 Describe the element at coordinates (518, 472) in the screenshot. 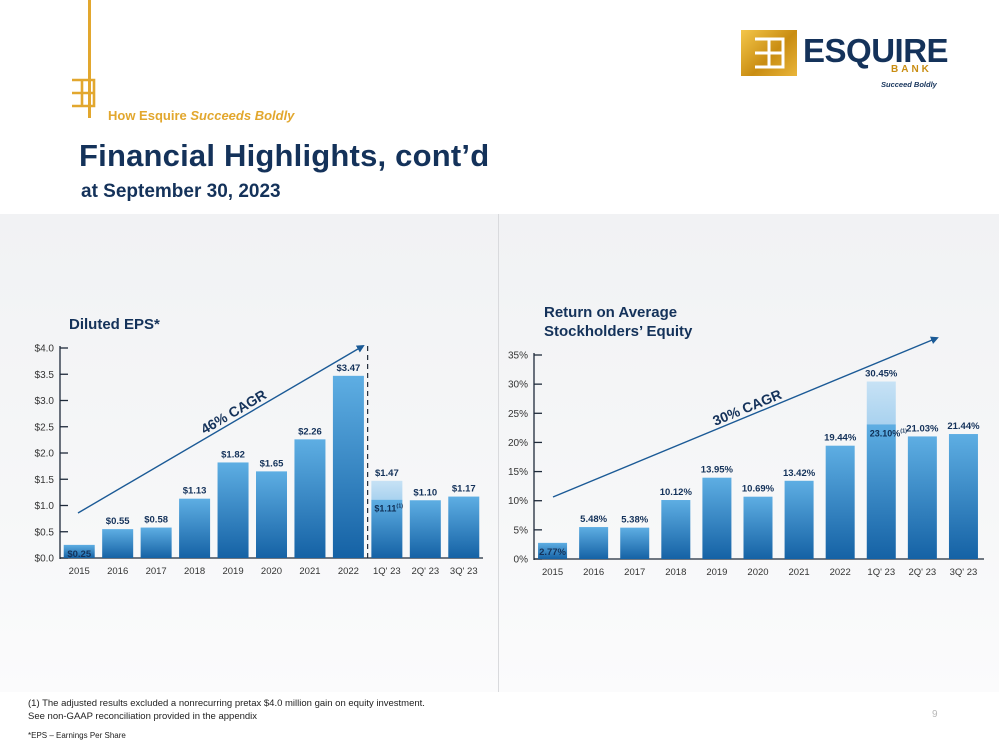

I see `y-tick-label: 15%` at that location.